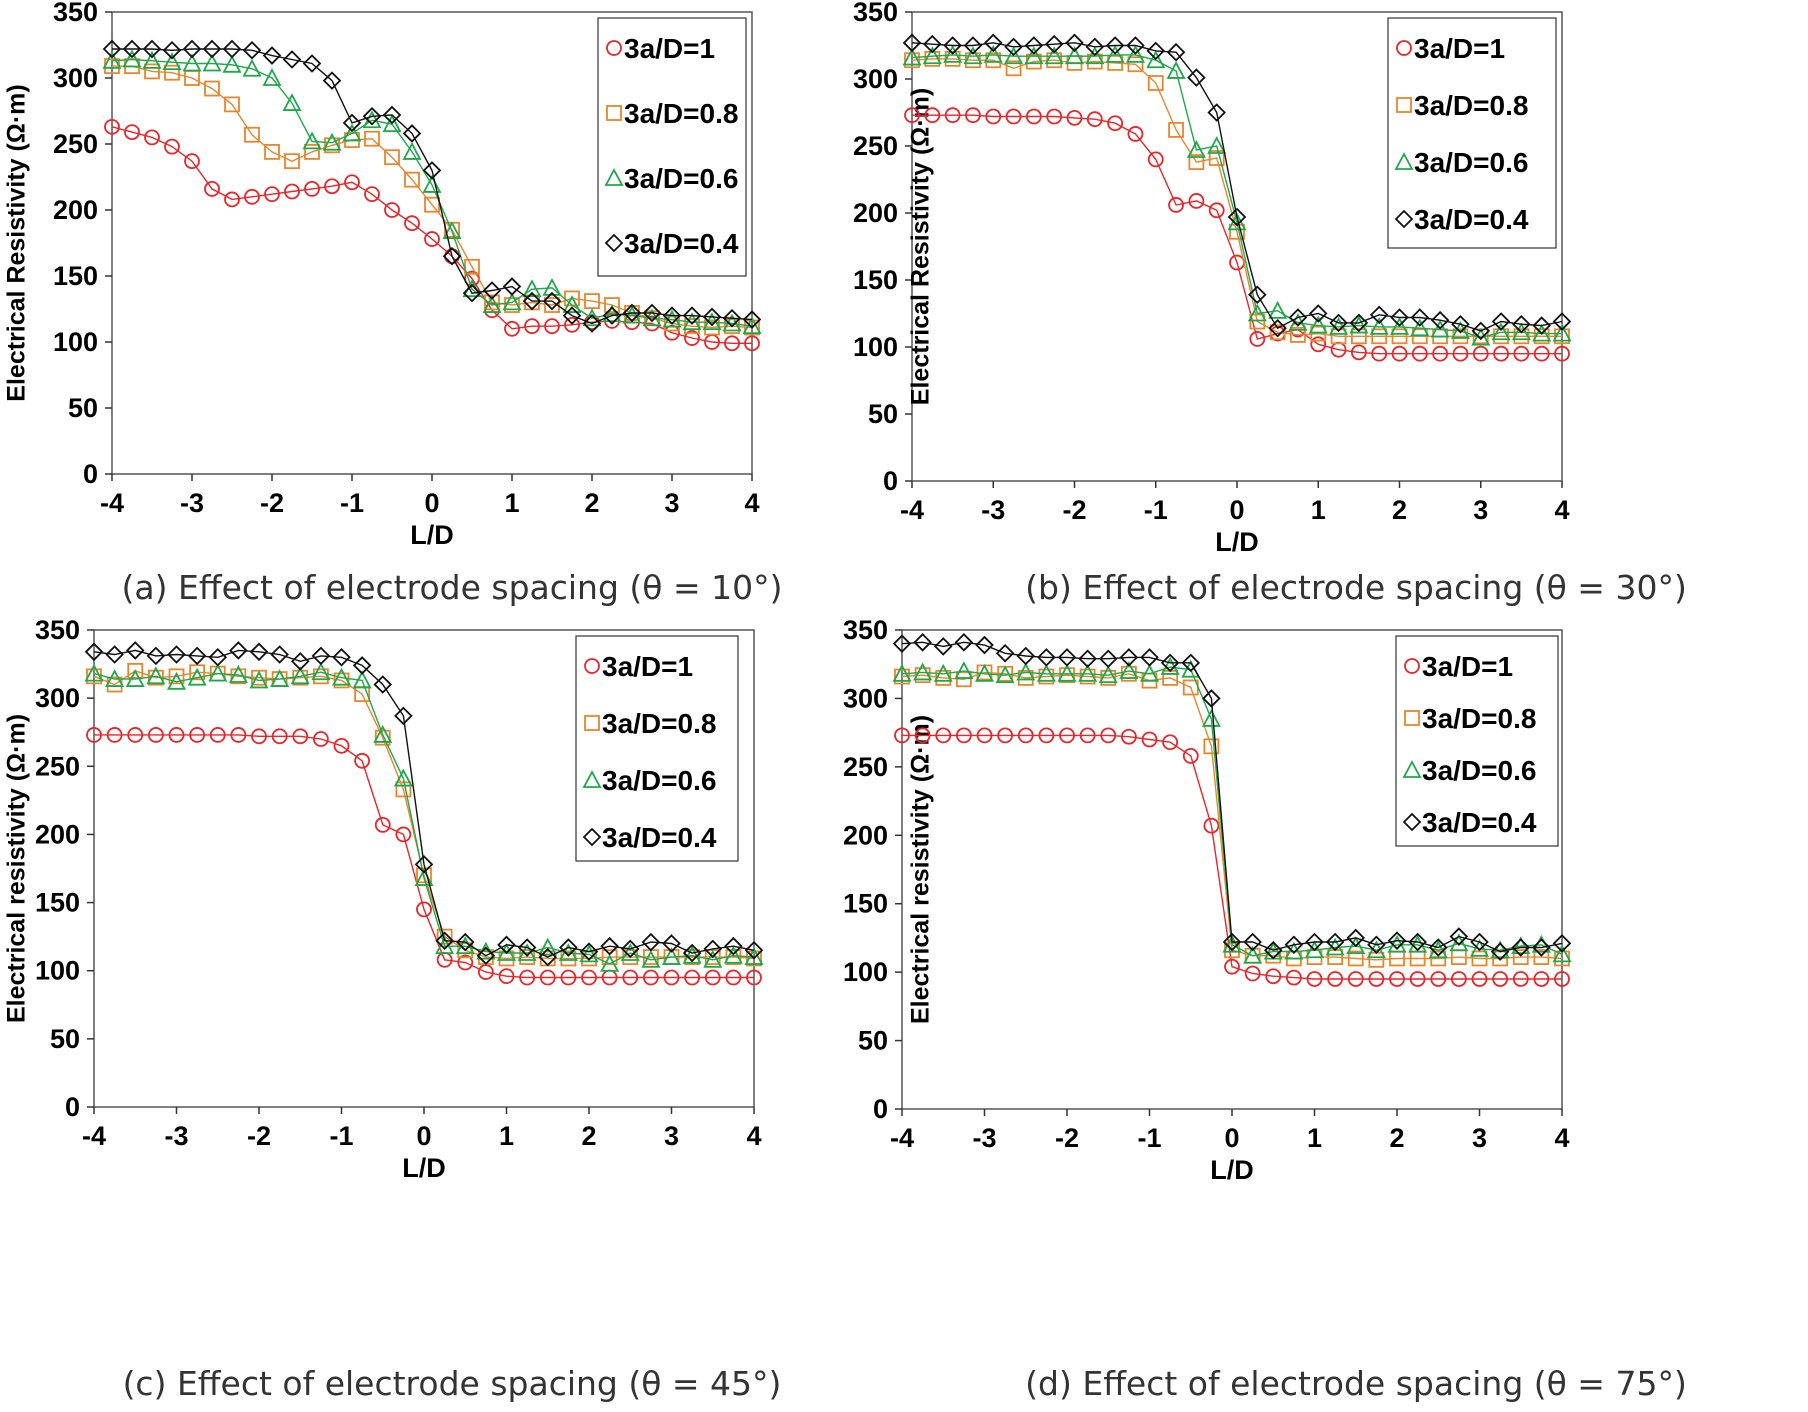 This screenshot has height=1412, width=1808. Describe the element at coordinates (672, 147) in the screenshot. I see `legend-a: 3a/D=1 3a/D=0.8 3a/D=0.6 3a/D=0.4` at that location.